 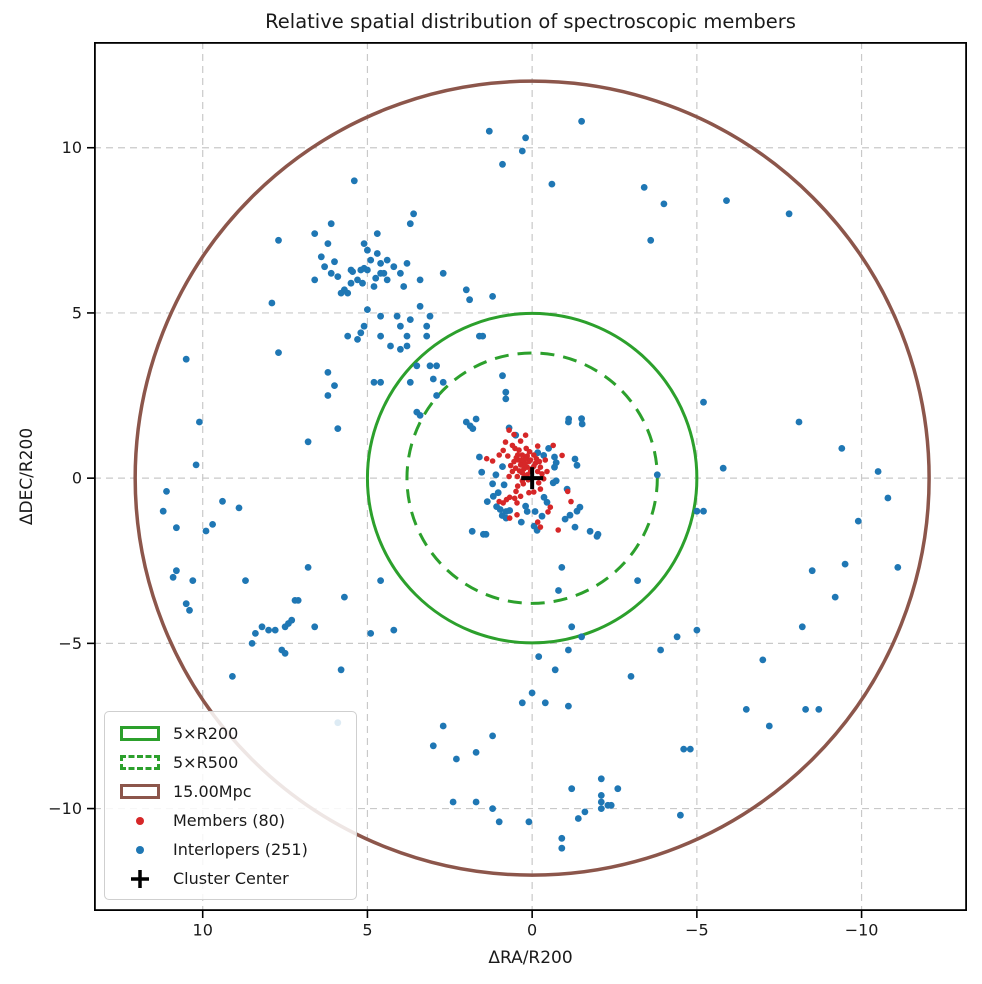 I want to click on cluster-center-marker, so click(x=532, y=478).